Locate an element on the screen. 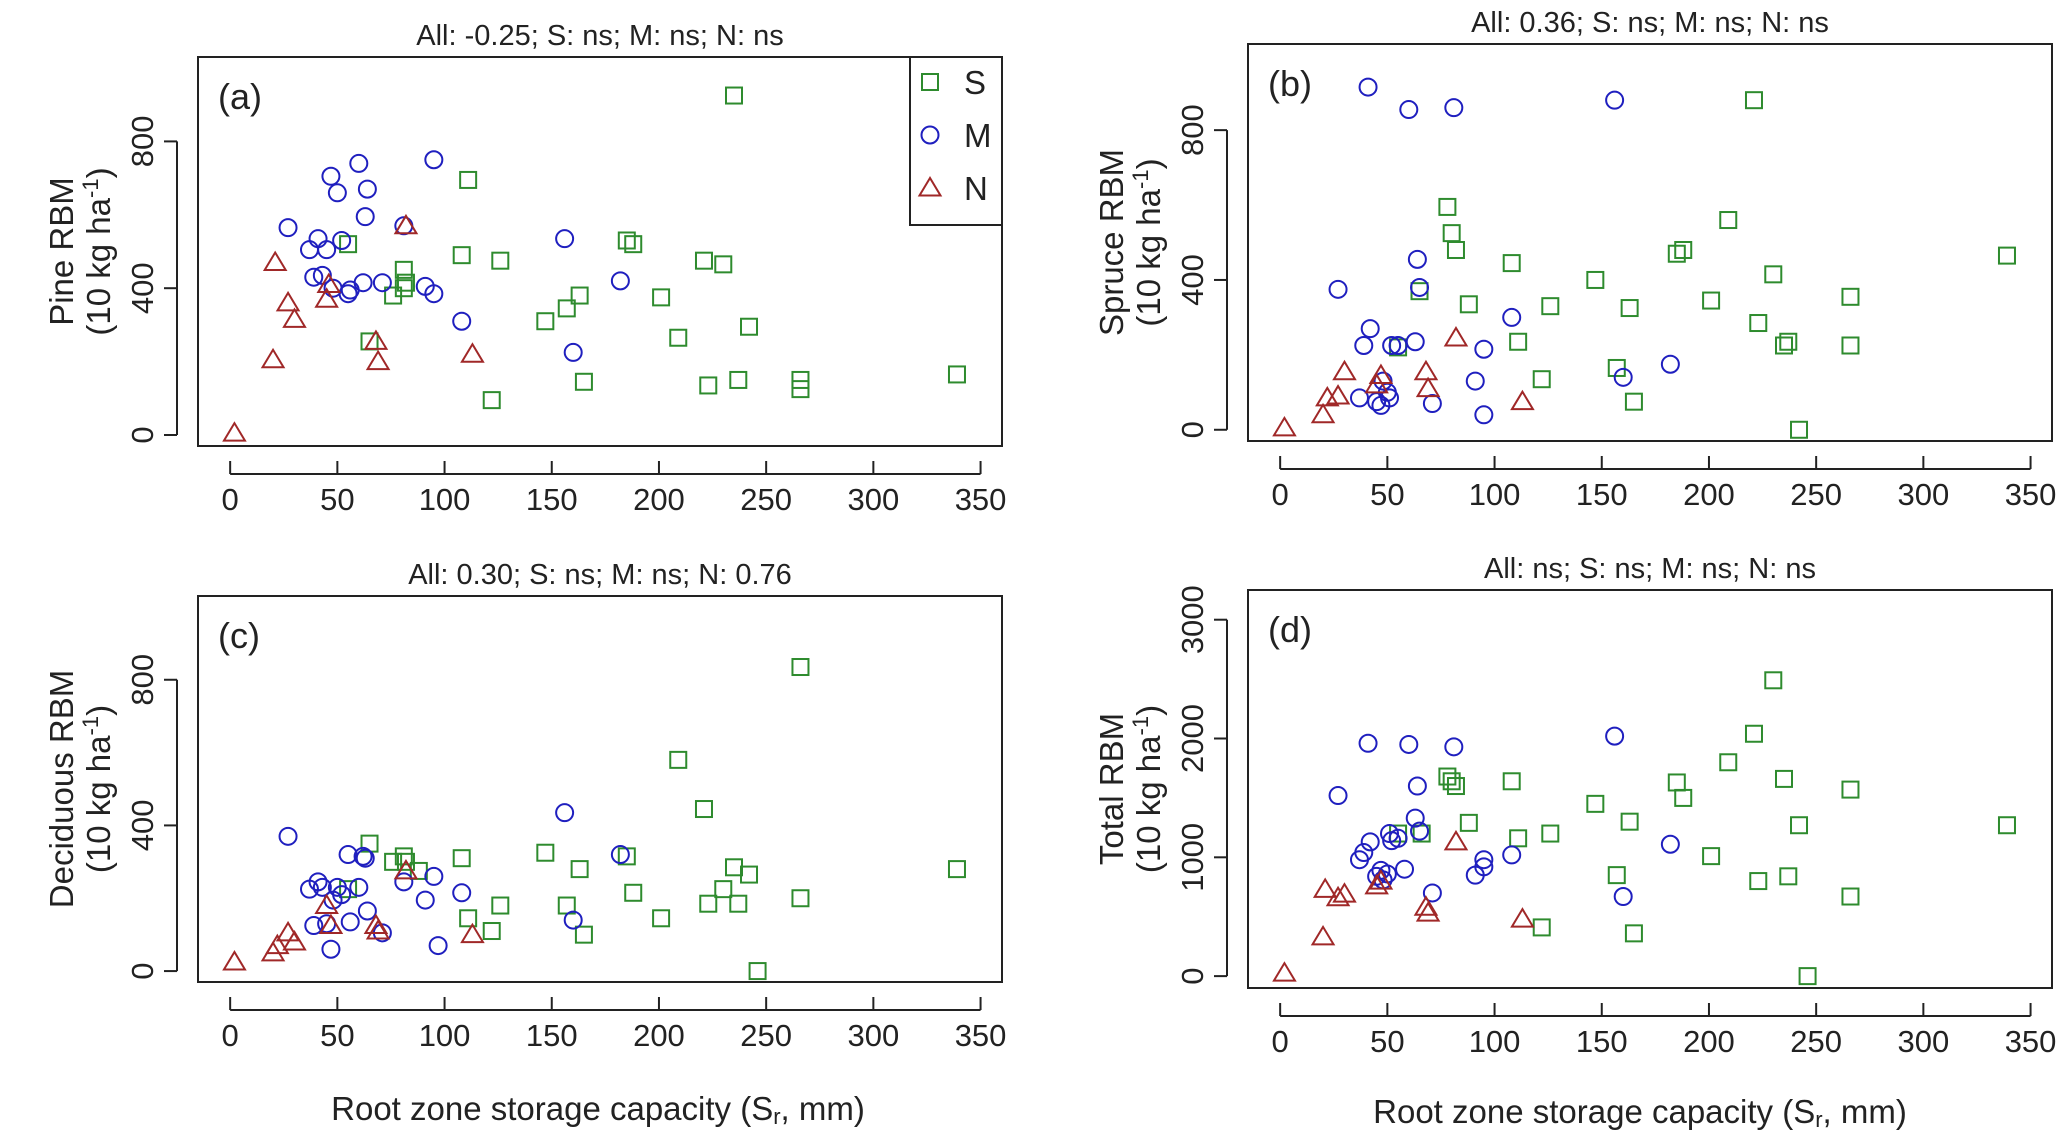 This screenshot has height=1142, width=2067. y-tick-label: 800 is located at coordinates (1192, 130).